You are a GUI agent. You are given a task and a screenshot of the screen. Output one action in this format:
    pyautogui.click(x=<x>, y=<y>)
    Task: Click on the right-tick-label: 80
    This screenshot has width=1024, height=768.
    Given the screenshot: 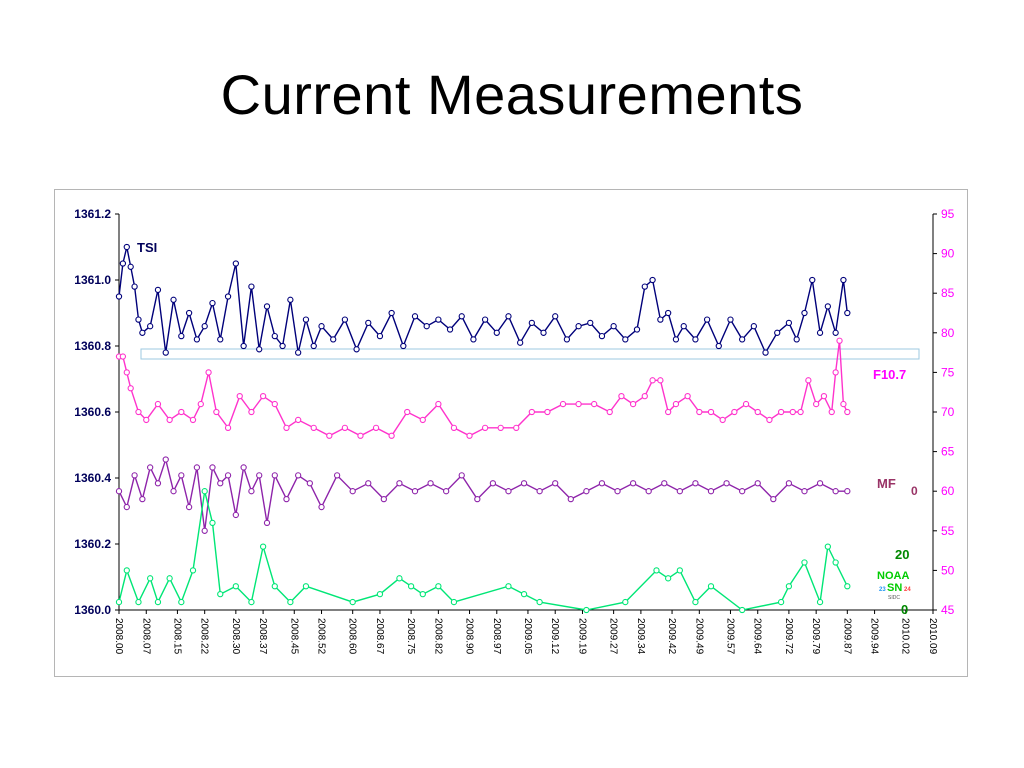 What is the action you would take?
    pyautogui.click(x=948, y=333)
    